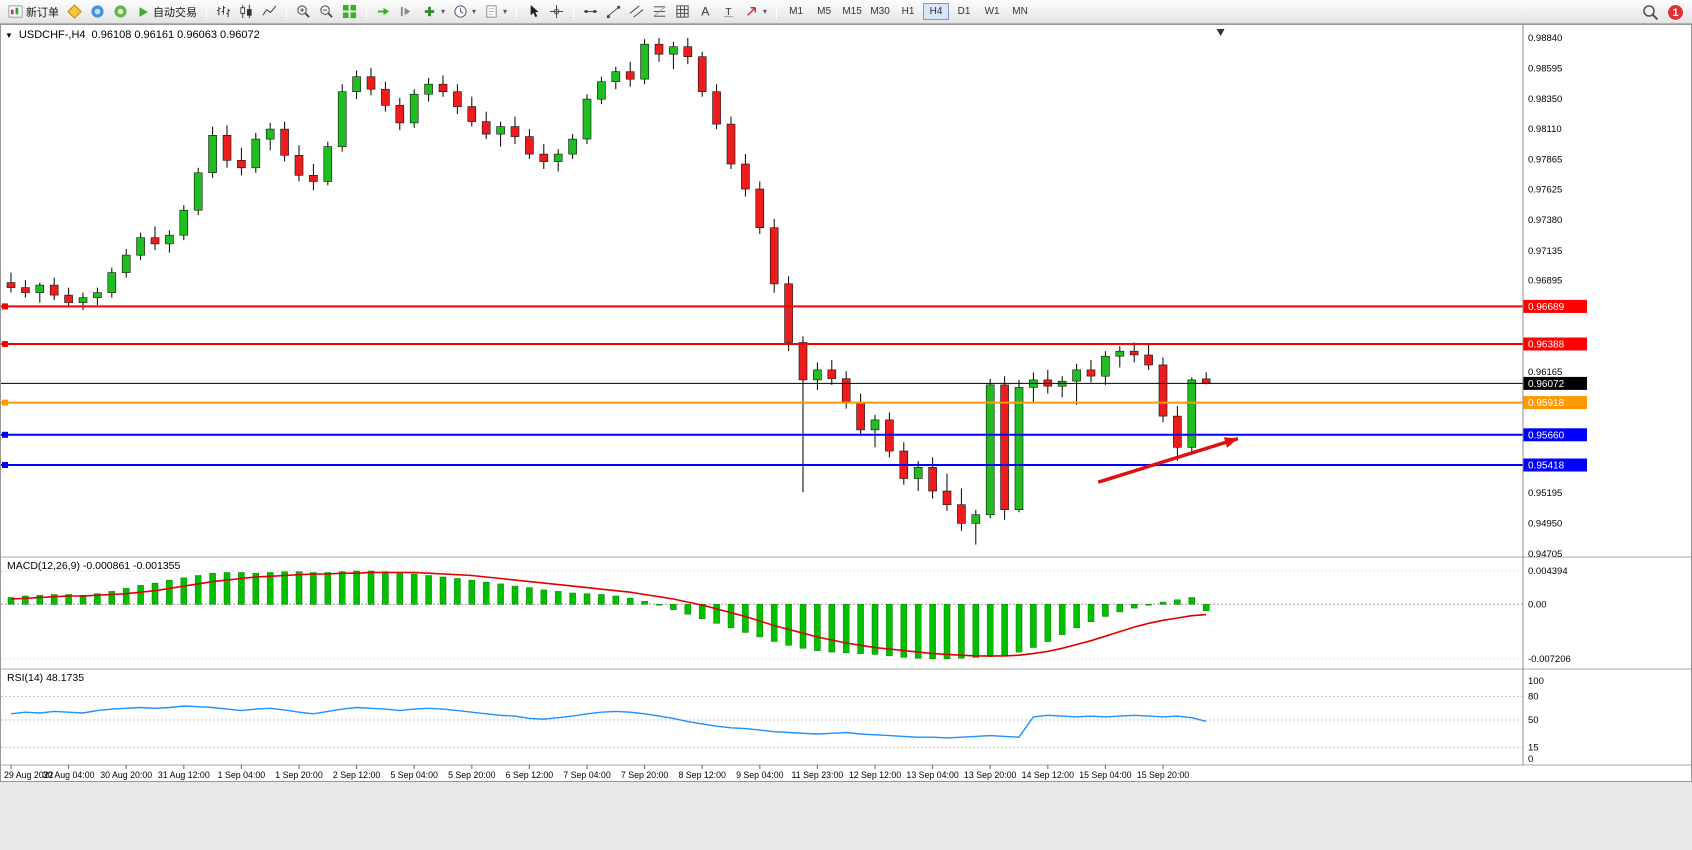 Image resolution: width=1692 pixels, height=850 pixels. Describe the element at coordinates (852, 11) in the screenshot. I see `timeframe-M15: M15` at that location.